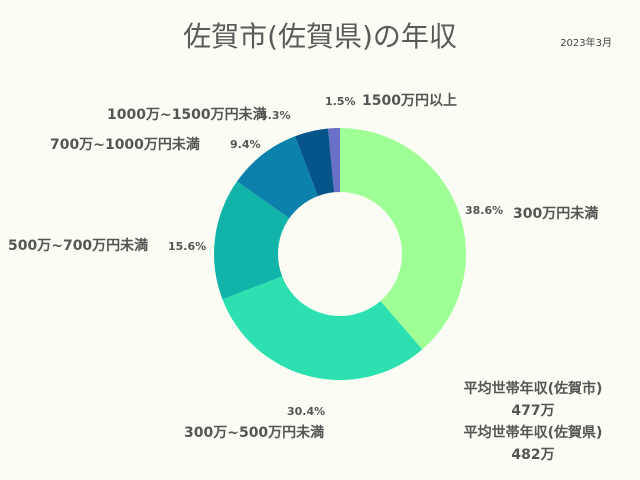 The height and width of the screenshot is (480, 640). What do you see at coordinates (245, 144) in the screenshot?
I see `value-label-700-1000: 9.4%` at bounding box center [245, 144].